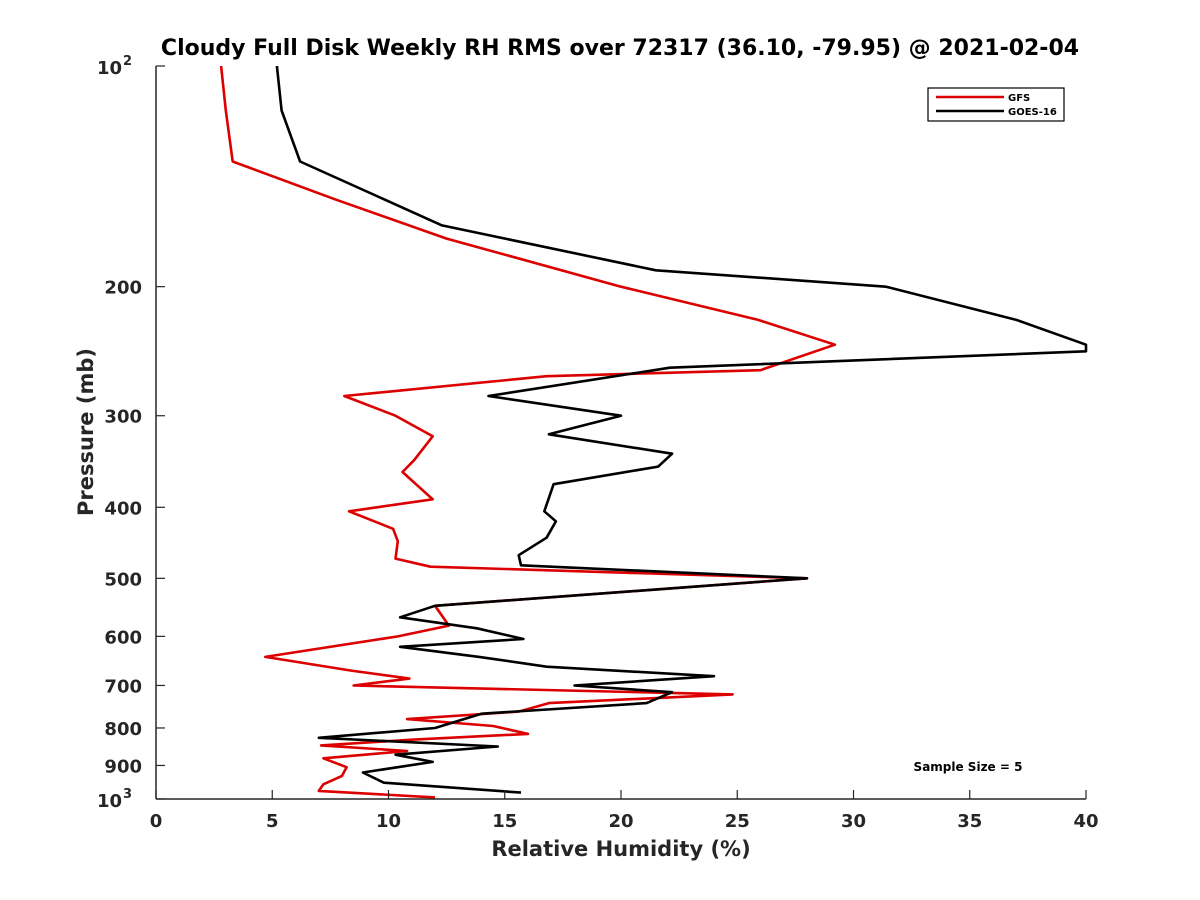 The height and width of the screenshot is (900, 1200). Describe the element at coordinates (1019, 98) in the screenshot. I see `legend-entry-gfs: GFS` at that location.